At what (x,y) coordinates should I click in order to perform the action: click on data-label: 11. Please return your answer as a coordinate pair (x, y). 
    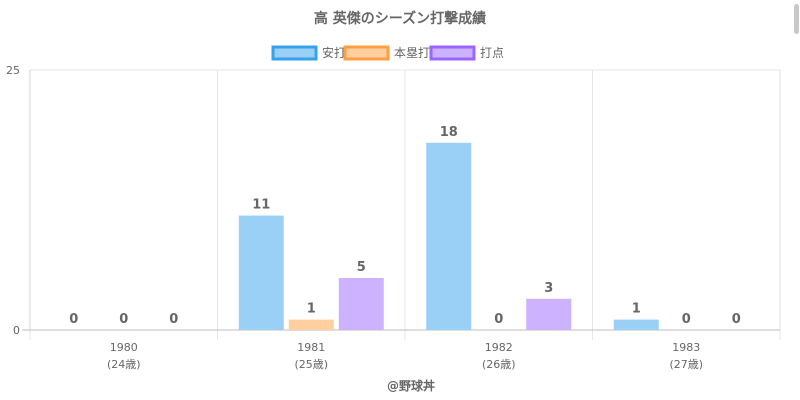
    Looking at the image, I should click on (261, 205).